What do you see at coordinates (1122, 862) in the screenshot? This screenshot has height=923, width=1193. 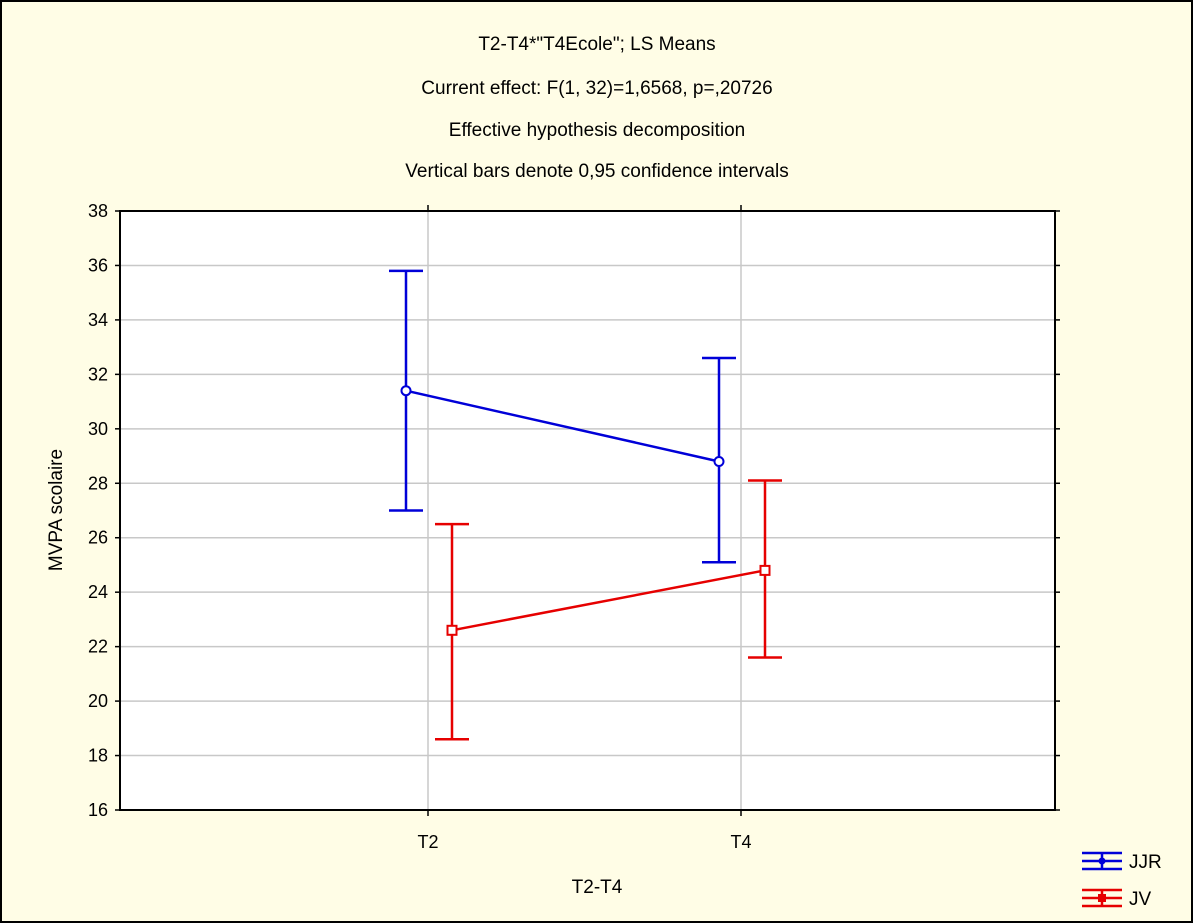 I see `legend-item-jjr: JJR` at bounding box center [1122, 862].